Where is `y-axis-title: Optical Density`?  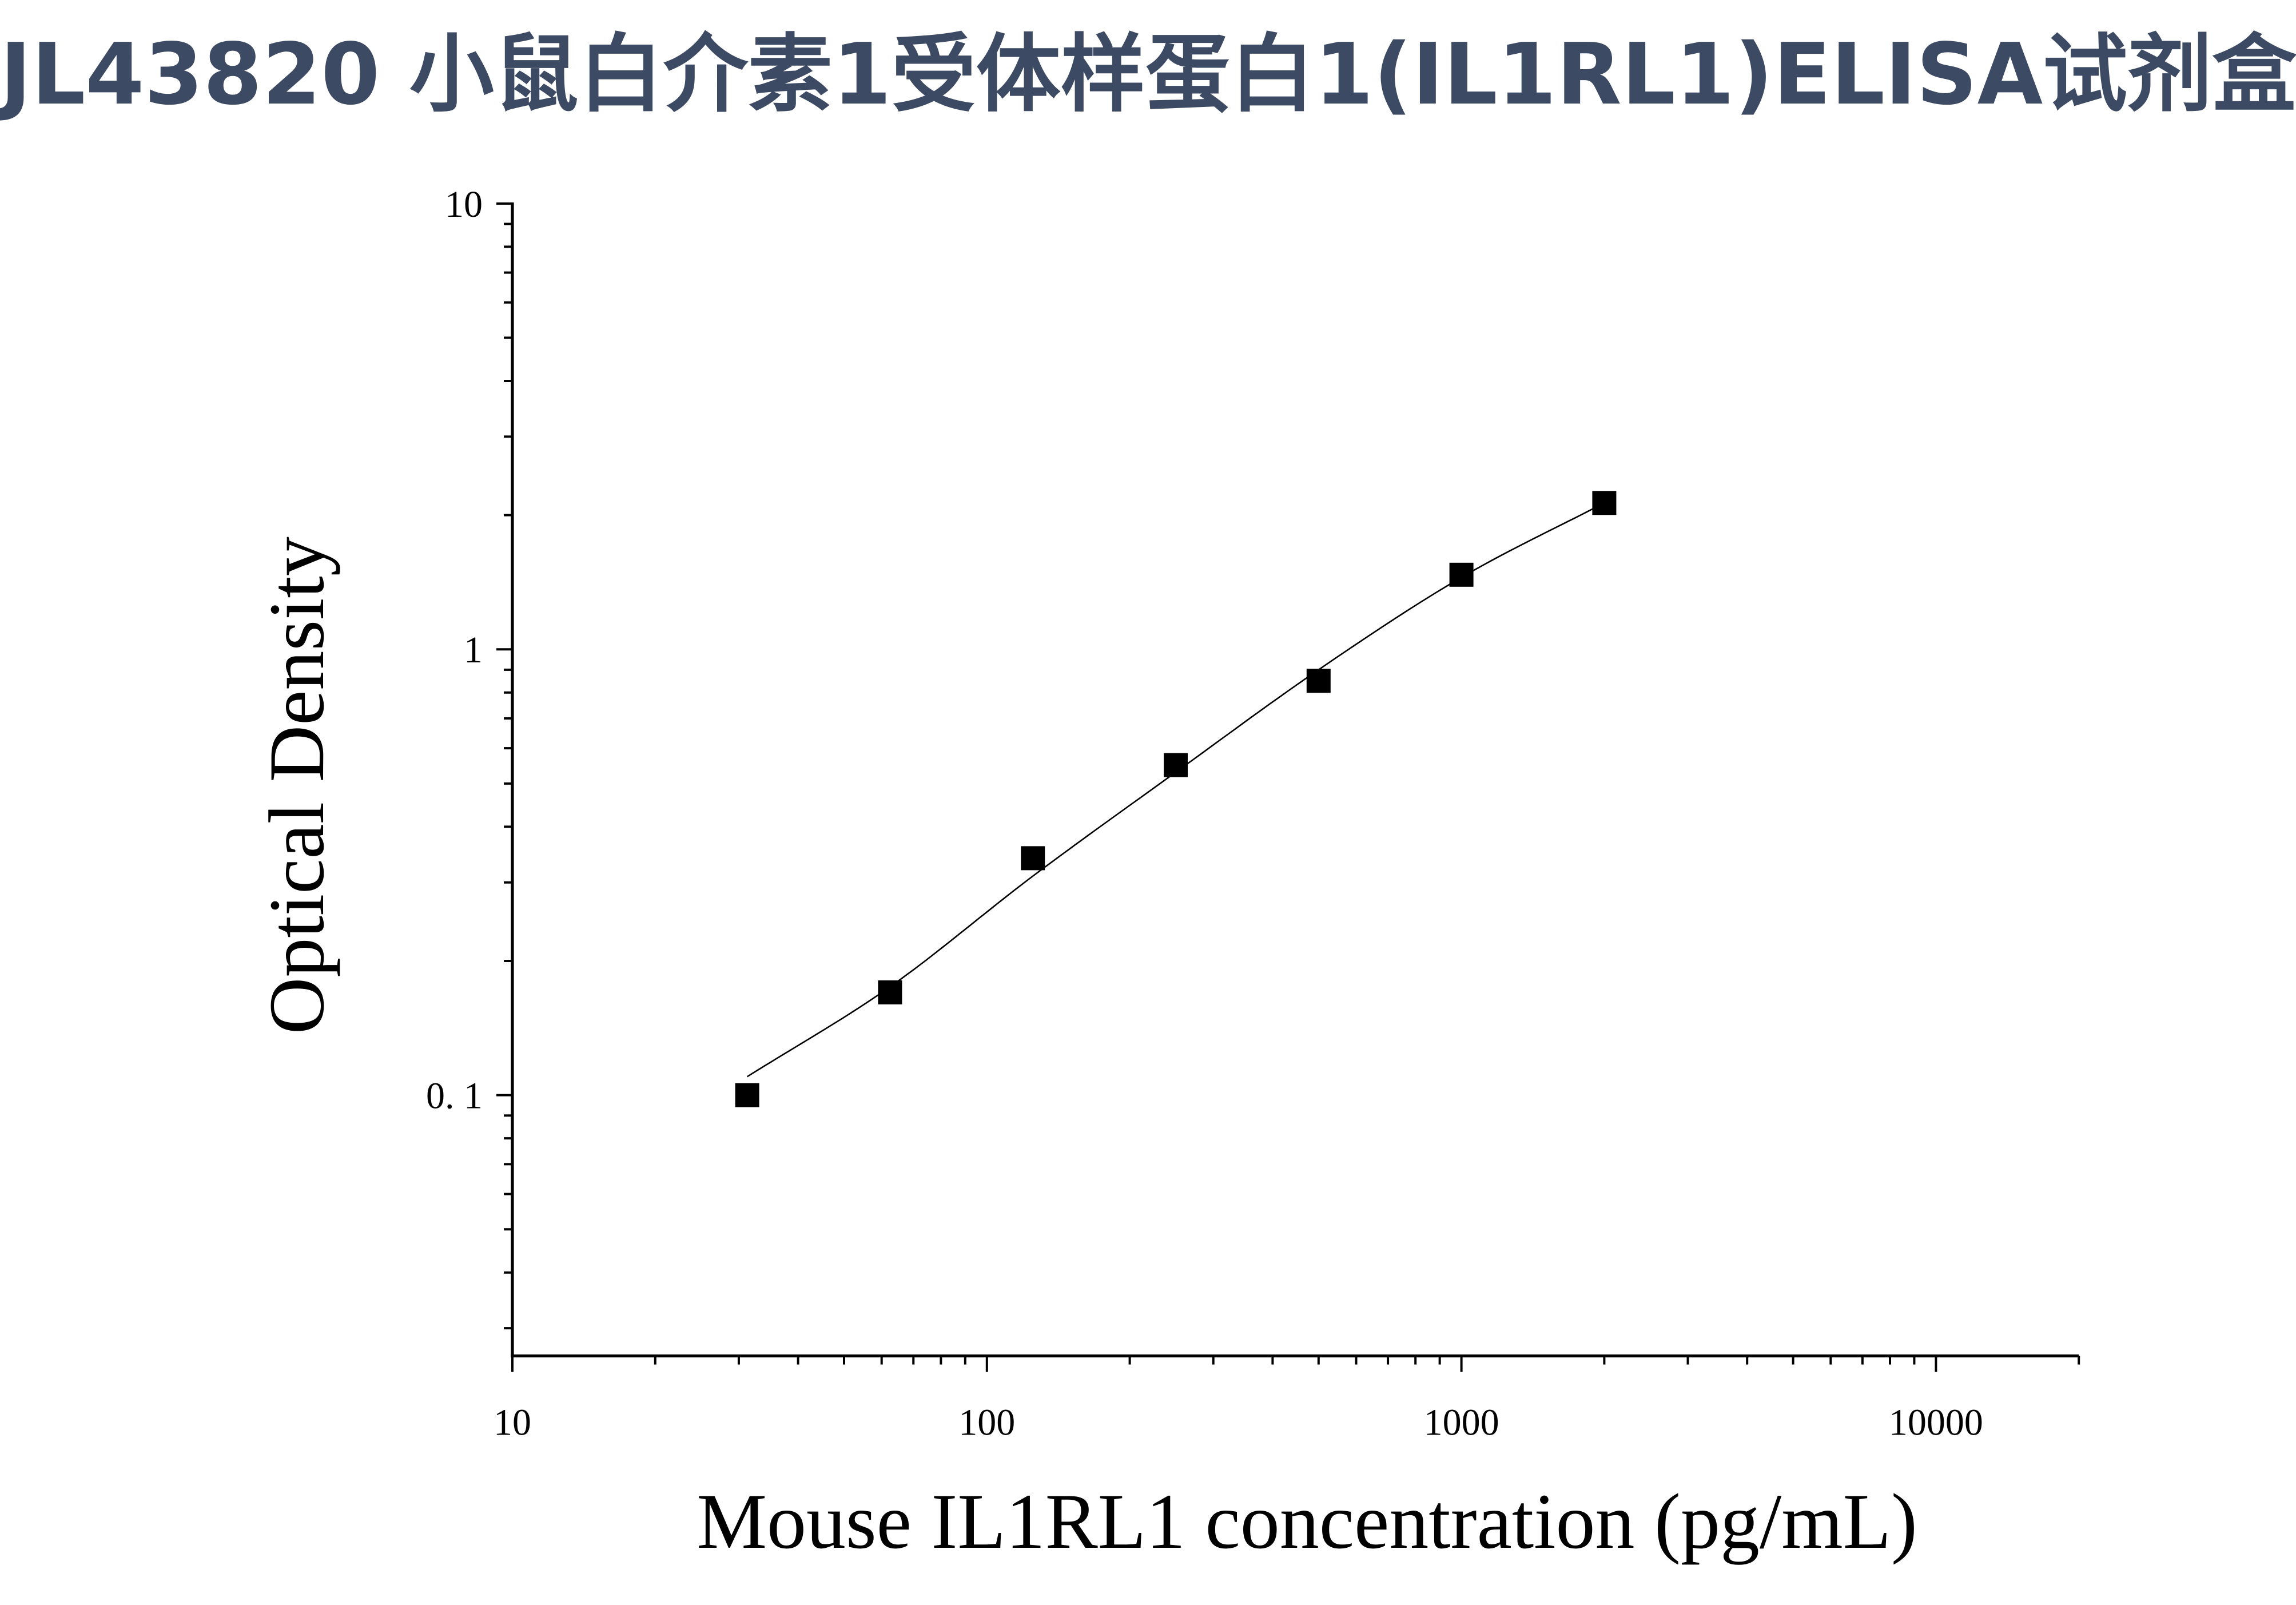
y-axis-title: Optical Density is located at coordinates (296, 785).